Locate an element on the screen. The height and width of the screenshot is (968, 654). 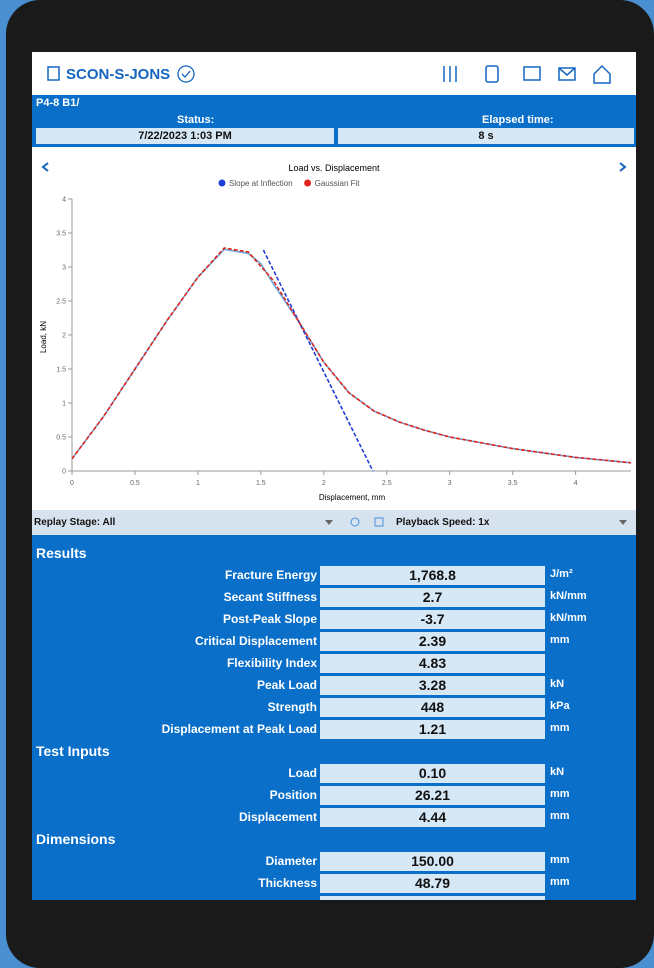
result-row: Ligament Length60.00 mm is located at coordinates (334, 897).